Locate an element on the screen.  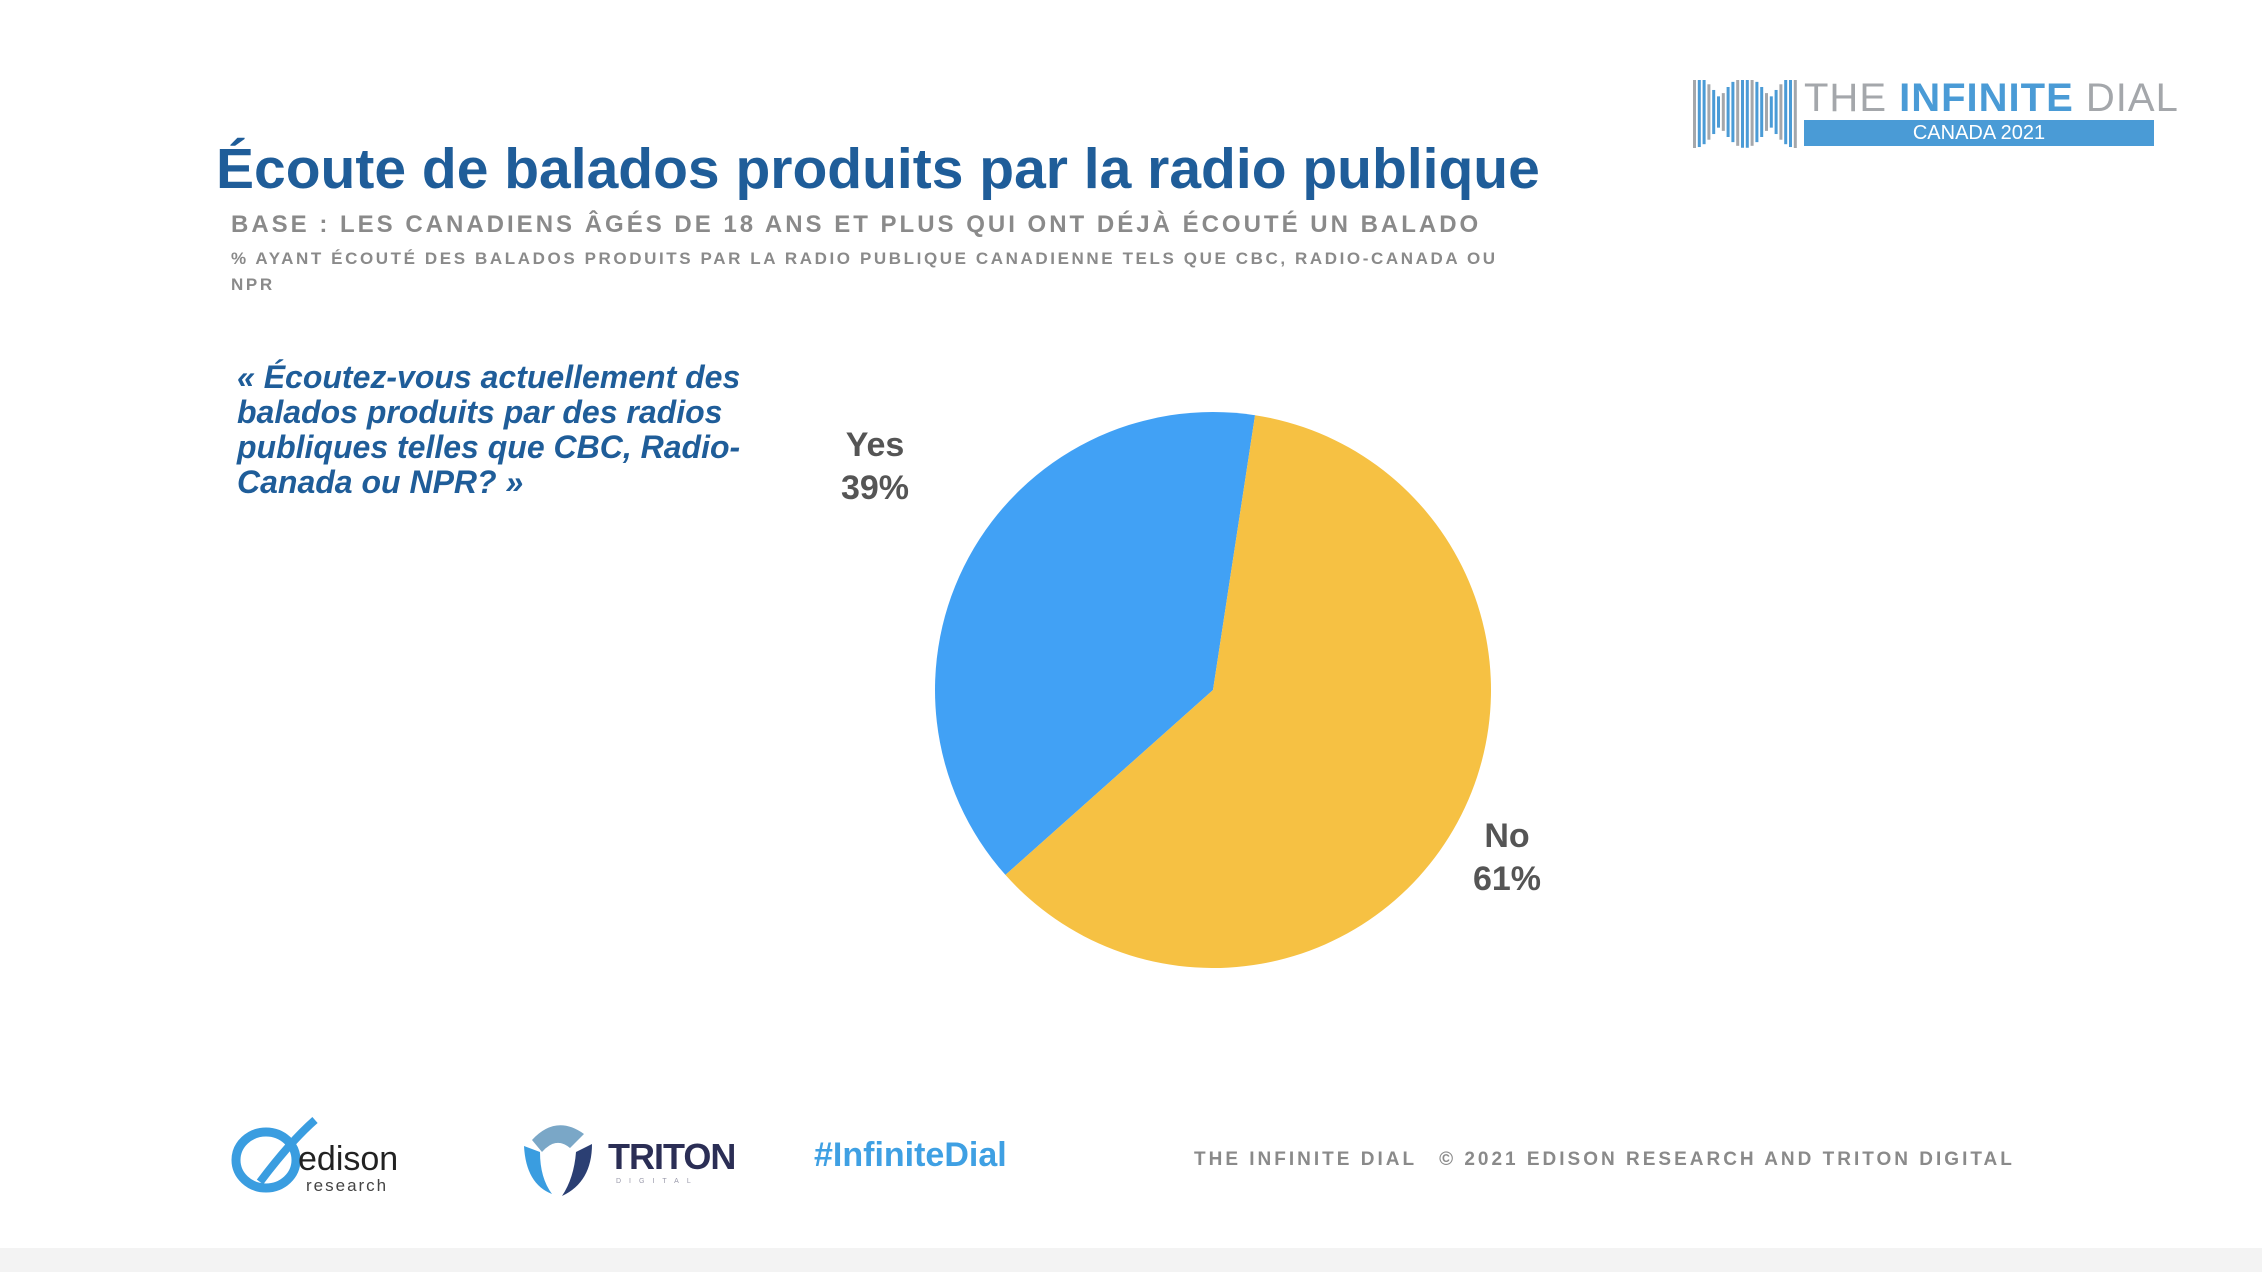
edison-wordmark: edison is located at coordinates (348, 1159).